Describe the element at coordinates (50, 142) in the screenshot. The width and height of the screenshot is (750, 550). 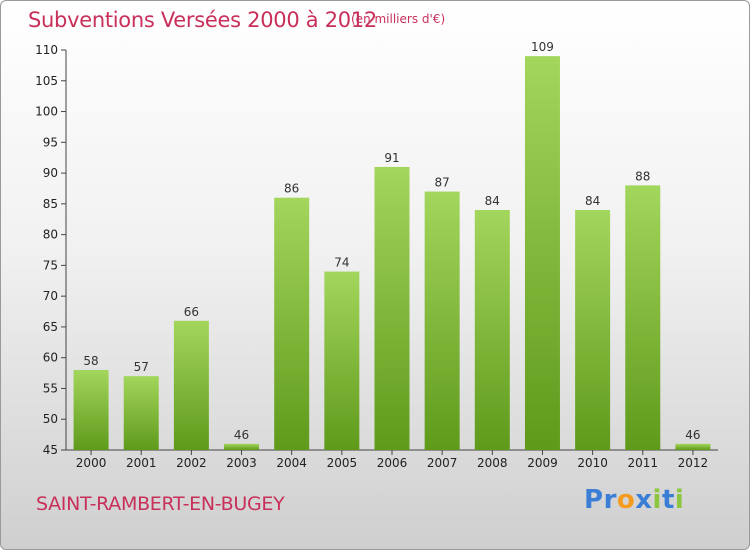
I see `y-tick-label: 95` at that location.